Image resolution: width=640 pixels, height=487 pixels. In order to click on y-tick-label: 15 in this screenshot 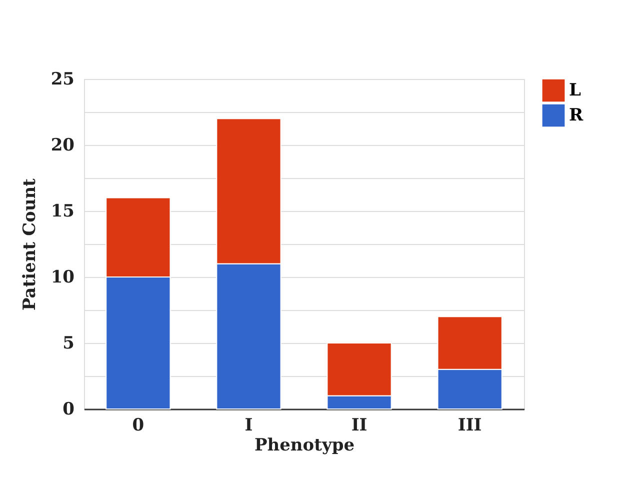, I will do `click(62, 212)`.